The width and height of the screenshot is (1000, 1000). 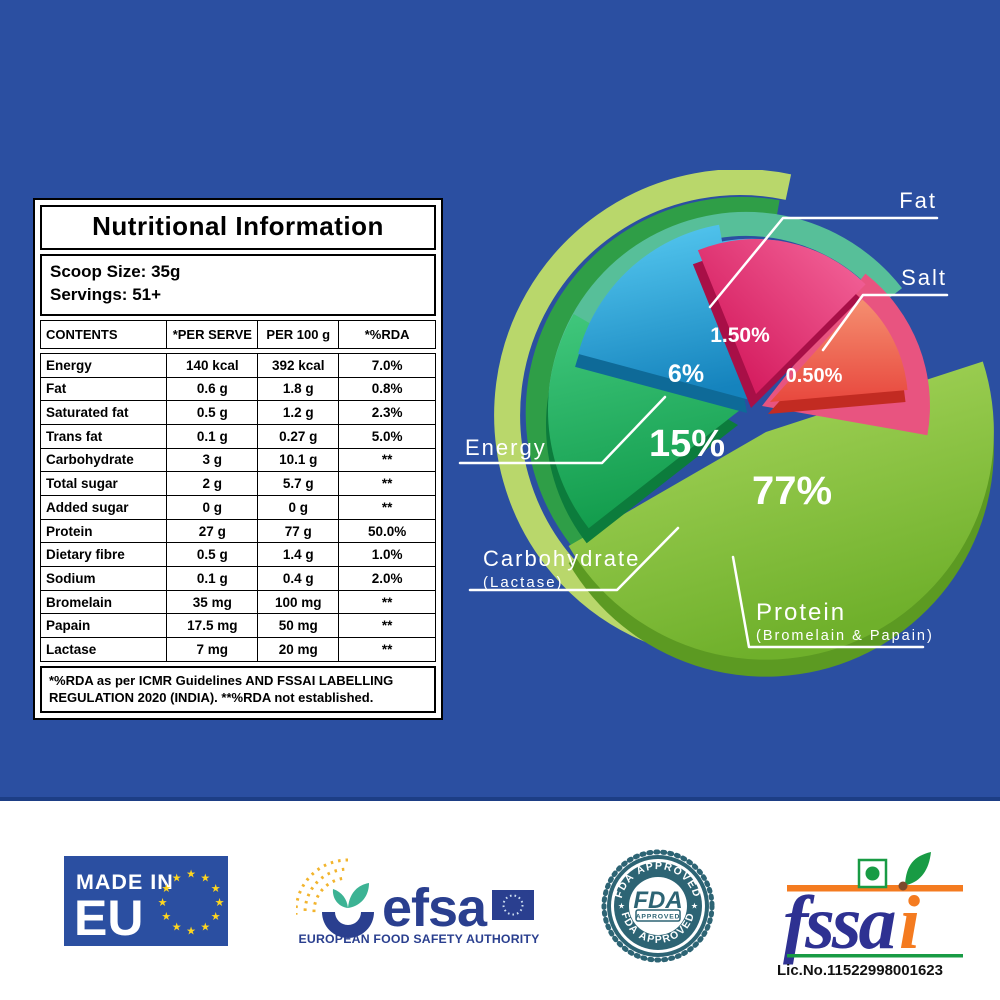 What do you see at coordinates (845, 636) in the screenshot?
I see `protein-sublabel: (Bromelain & Papain)` at bounding box center [845, 636].